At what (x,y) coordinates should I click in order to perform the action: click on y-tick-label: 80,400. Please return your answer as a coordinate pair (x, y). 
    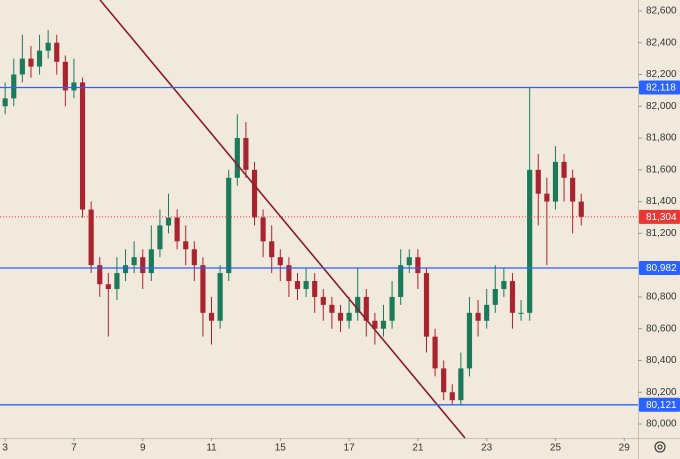
    Looking at the image, I should click on (661, 360).